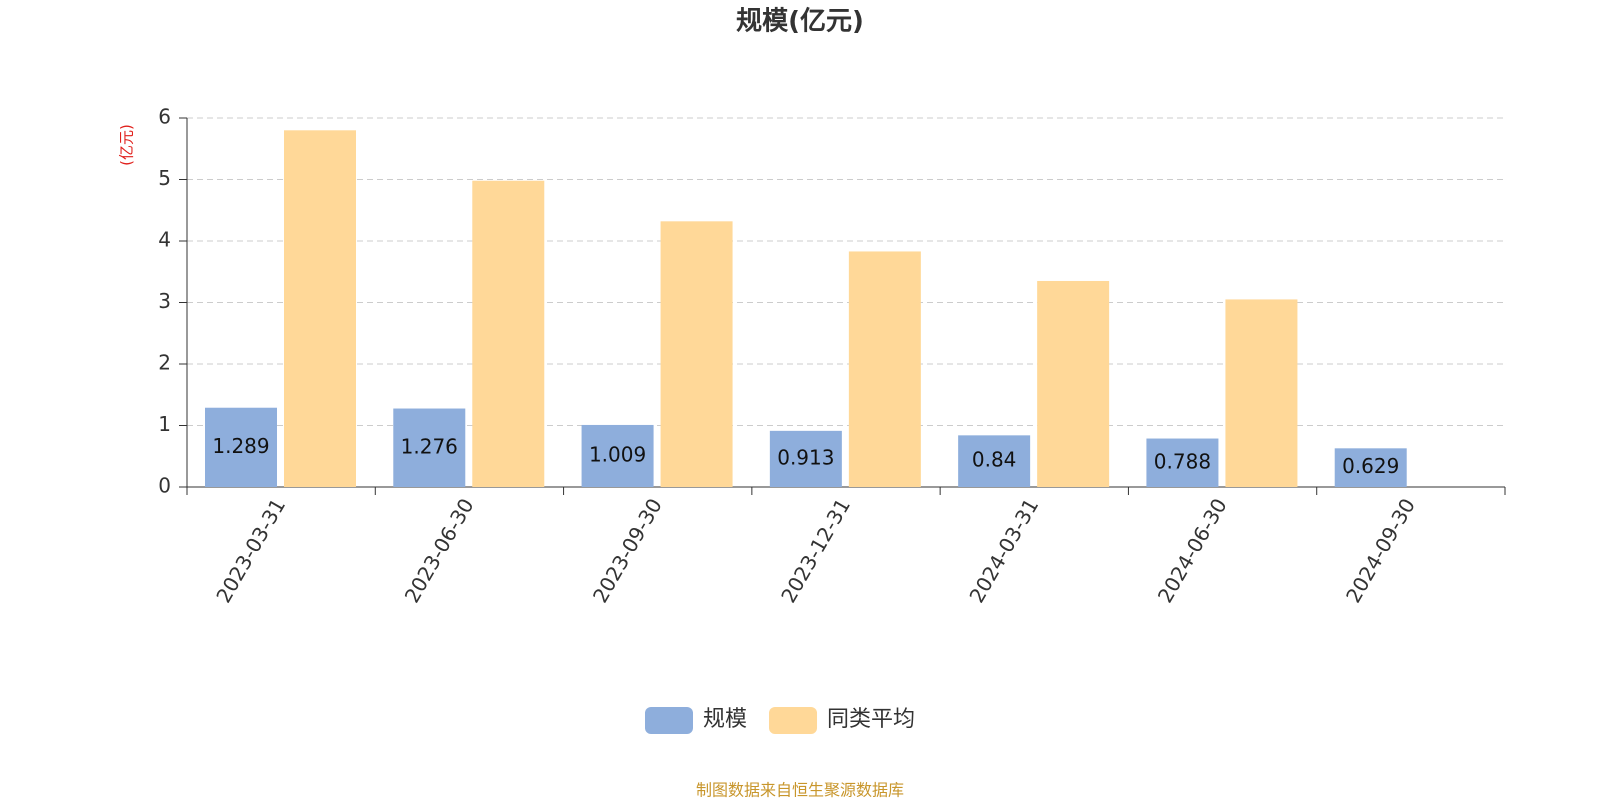 The height and width of the screenshot is (800, 1600). I want to click on x-tick-label: 2024-03-31, so click(1003, 550).